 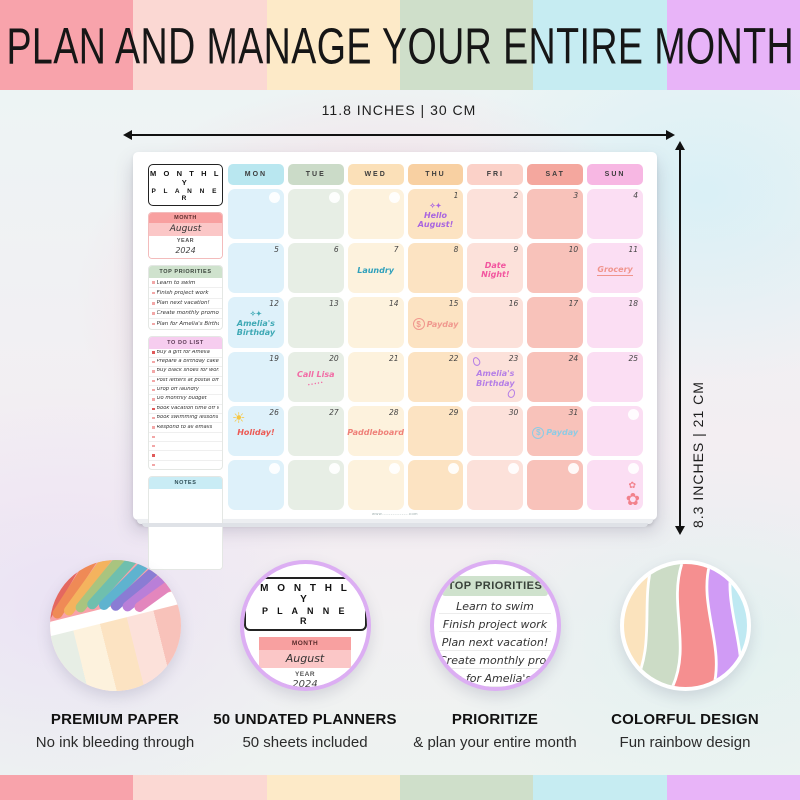 I want to click on priority-item: Create monthly promo, so click(x=185, y=314).